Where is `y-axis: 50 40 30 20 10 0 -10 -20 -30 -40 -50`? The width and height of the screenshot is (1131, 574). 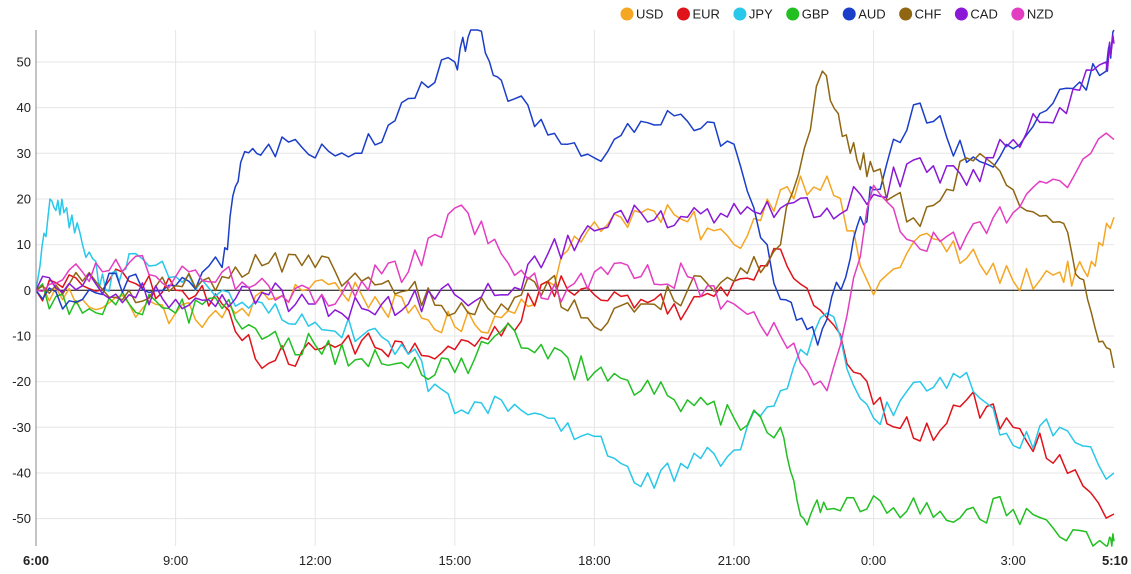
y-axis: 50 40 30 20 10 0 -10 -20 -30 -40 -50 is located at coordinates (24, 288).